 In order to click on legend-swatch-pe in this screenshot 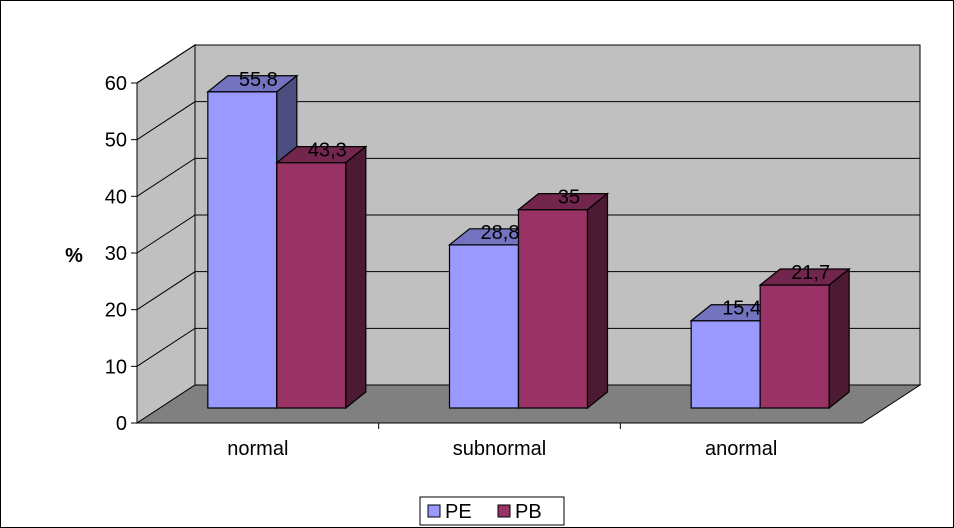, I will do `click(434, 511)`.